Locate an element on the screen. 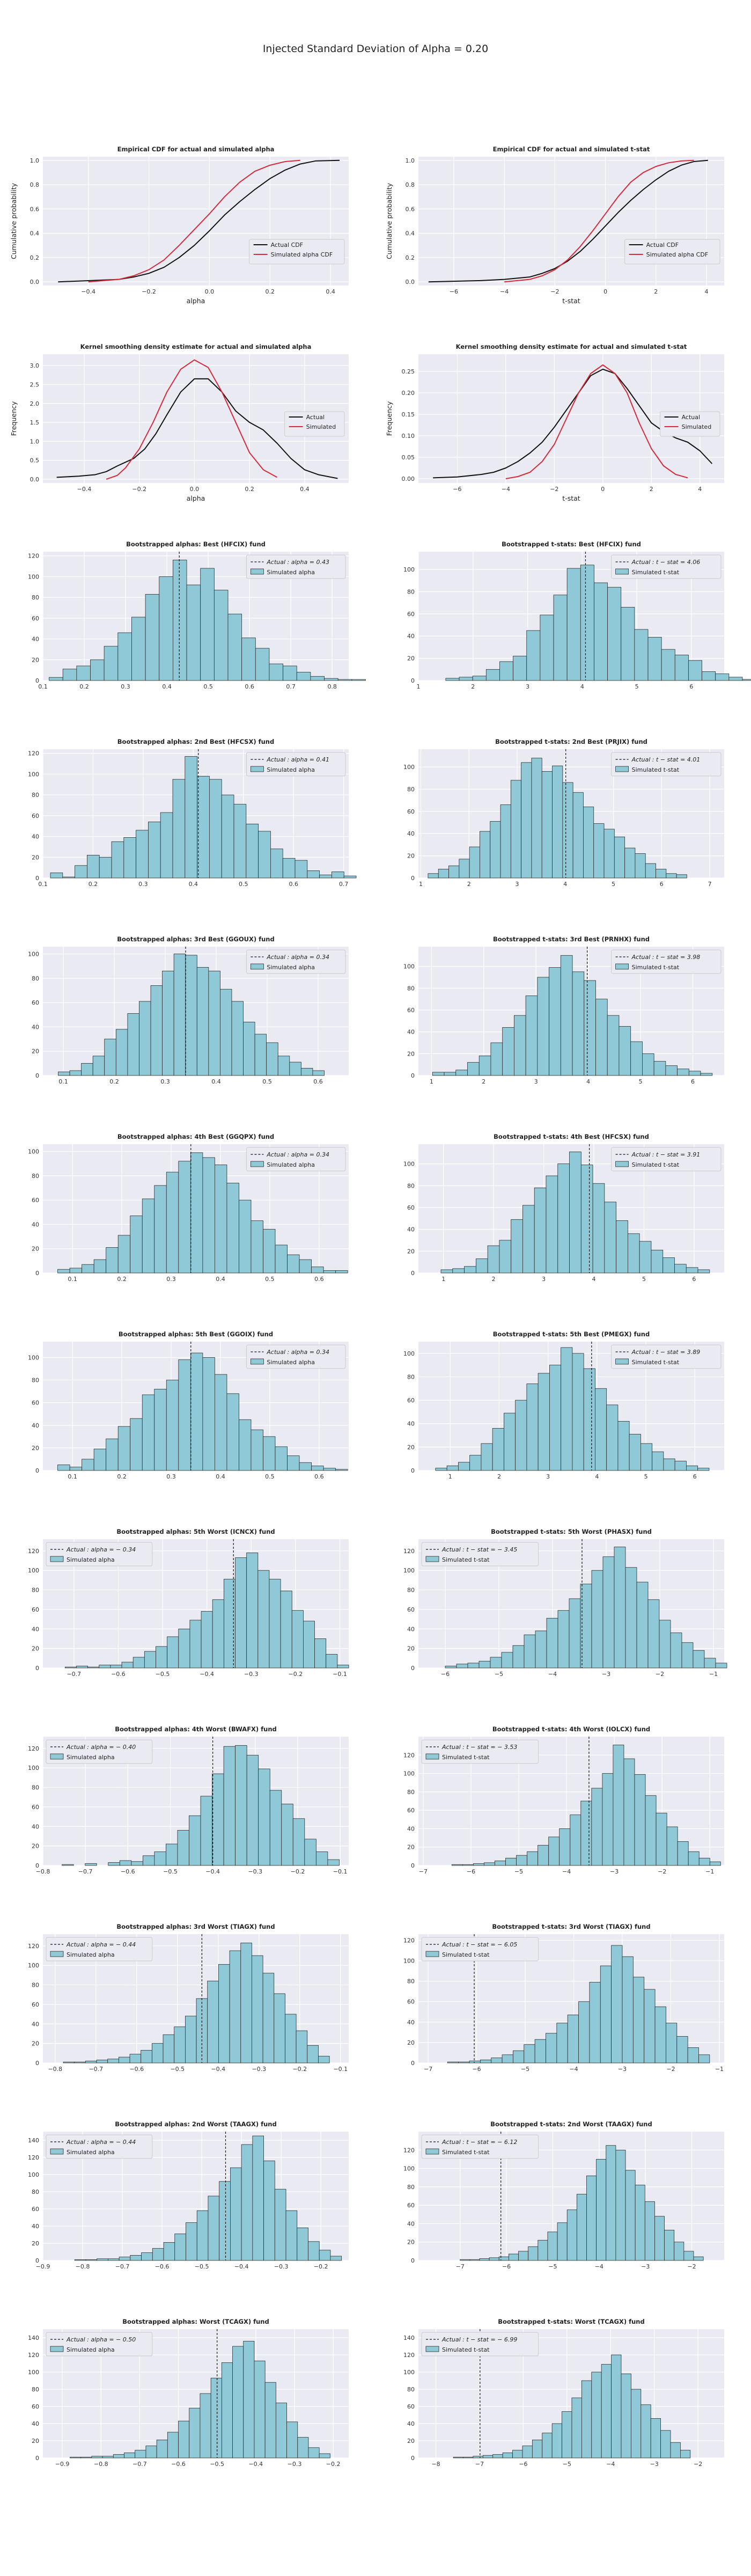 Image resolution: width=751 pixels, height=2576 pixels. legend-label-actual: Actual : alpha = 0.41 is located at coordinates (297, 759).